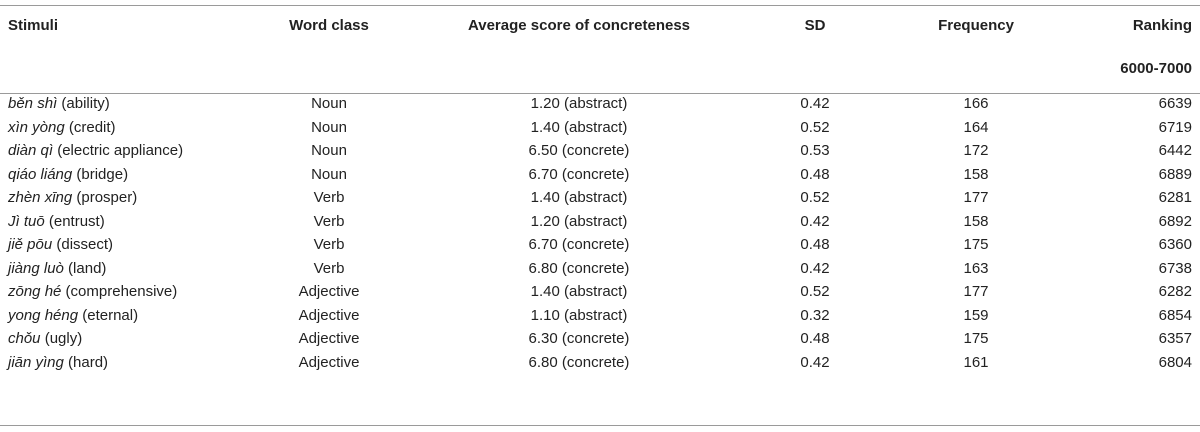  What do you see at coordinates (1175, 127) in the screenshot?
I see `cell-ranking: 6719` at bounding box center [1175, 127].